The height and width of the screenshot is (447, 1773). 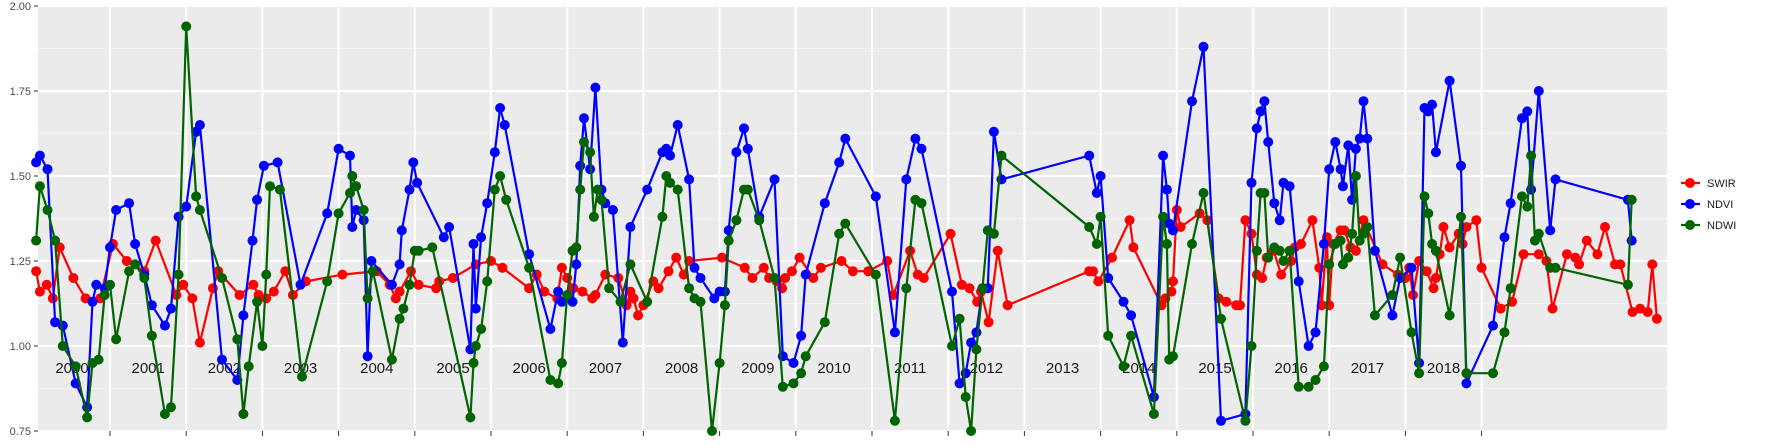 I want to click on y-tick-label: 1.50, so click(x=20, y=177).